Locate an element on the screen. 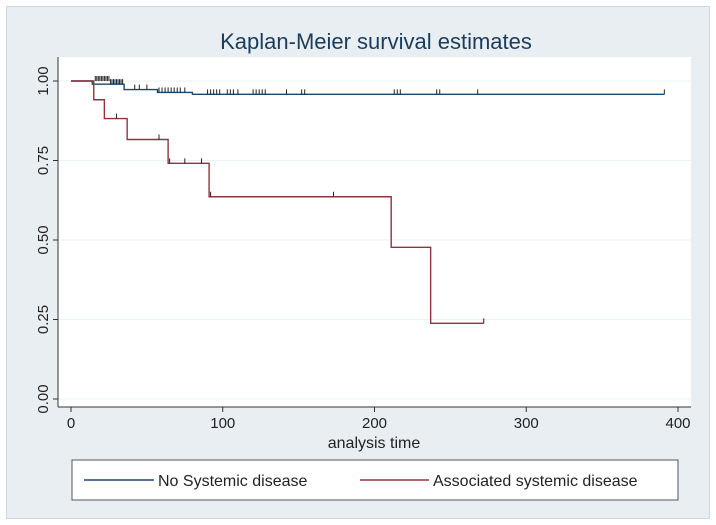 The width and height of the screenshot is (716, 525). legend-label-associated-systemic: Associated systemic disease is located at coordinates (535, 481).